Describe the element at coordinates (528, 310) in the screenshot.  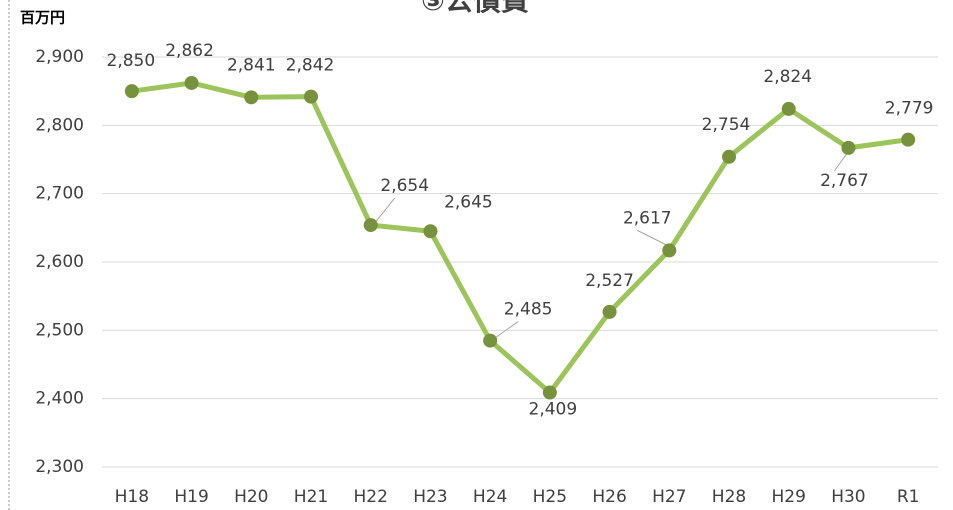
I see `data-label: 2,485` at that location.